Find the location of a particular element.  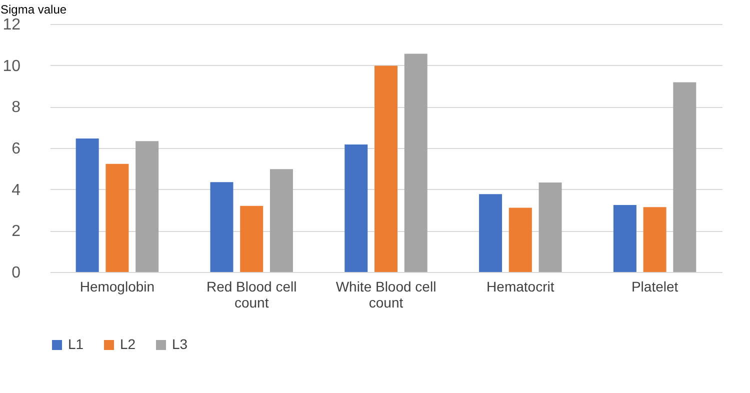

x-tick-label: Platelet is located at coordinates (654, 286).